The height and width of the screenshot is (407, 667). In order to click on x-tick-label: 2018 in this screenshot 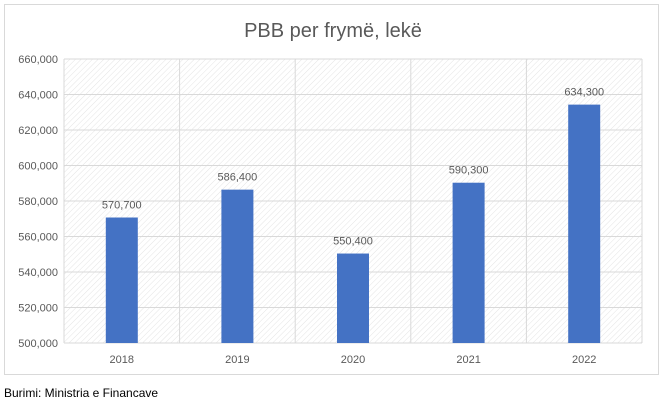, I will do `click(122, 360)`.